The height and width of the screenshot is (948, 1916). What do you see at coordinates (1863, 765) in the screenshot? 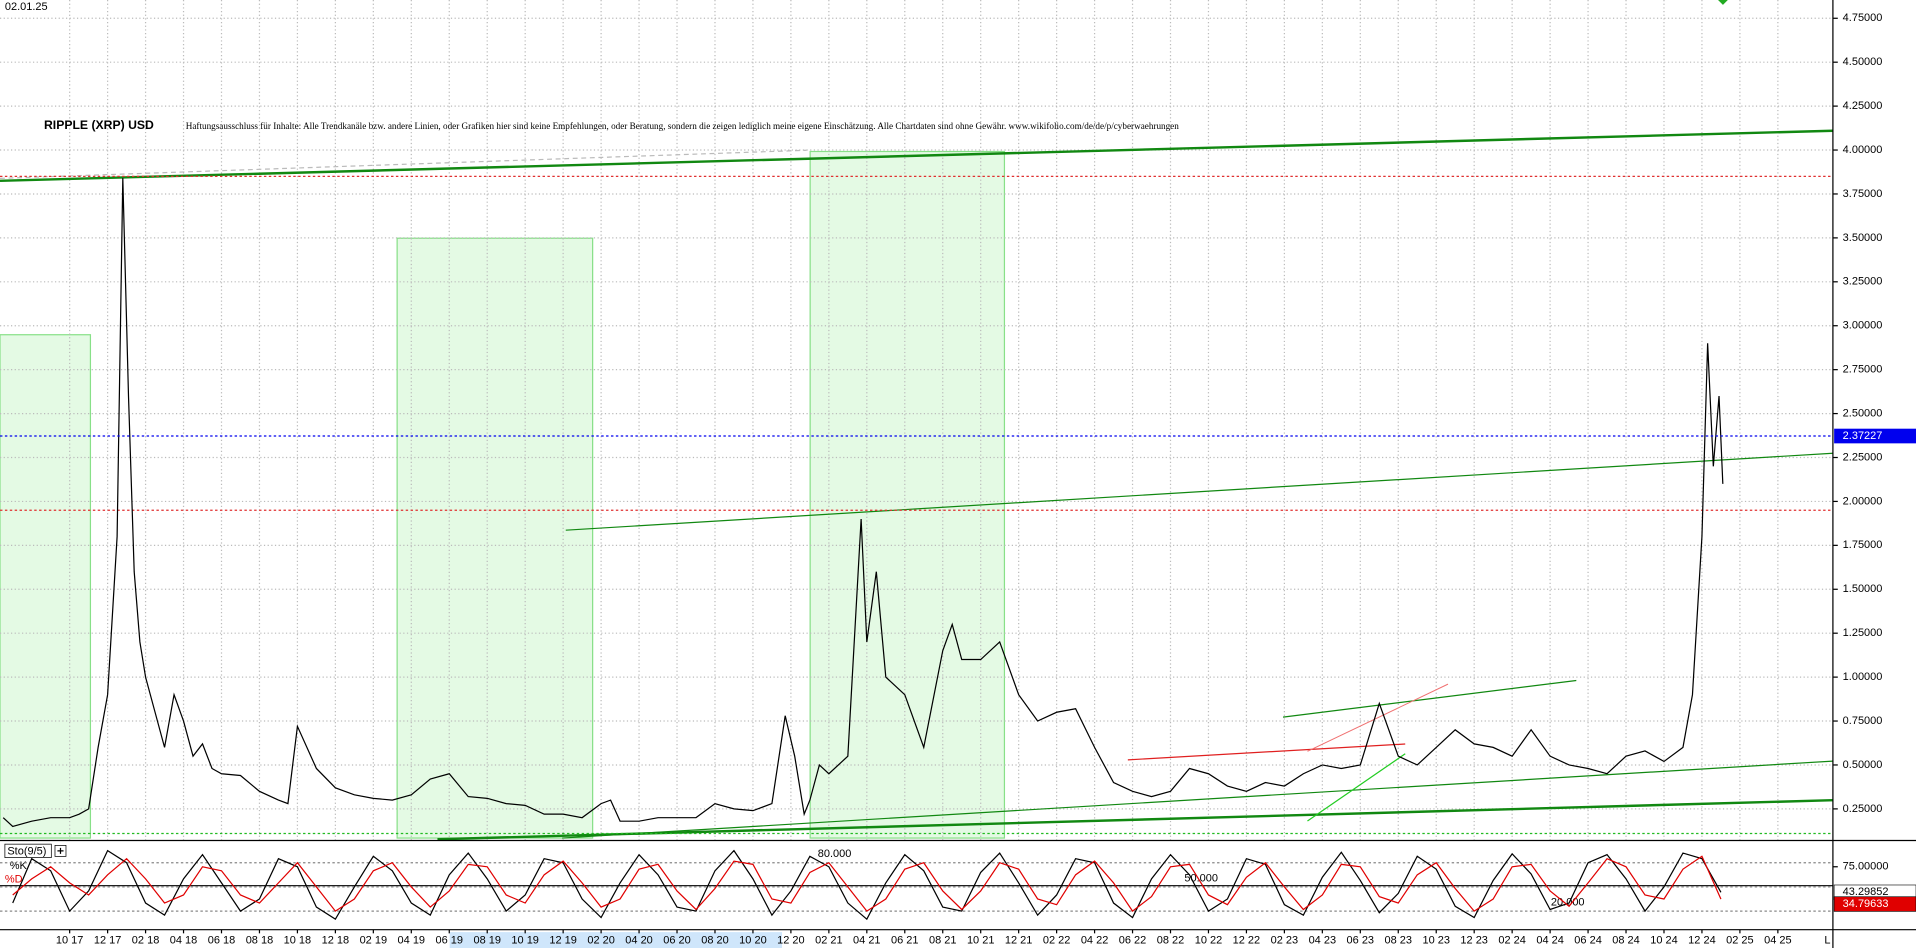
I see `y-tick-label: 0.50000` at bounding box center [1863, 765].